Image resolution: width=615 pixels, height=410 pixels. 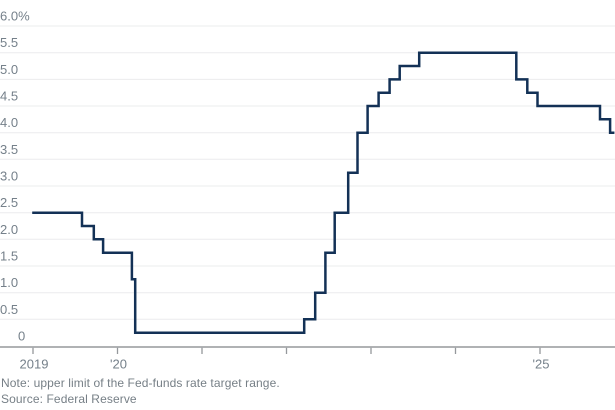 What do you see at coordinates (9, 229) in the screenshot?
I see `y-axis-label: 2.0` at bounding box center [9, 229].